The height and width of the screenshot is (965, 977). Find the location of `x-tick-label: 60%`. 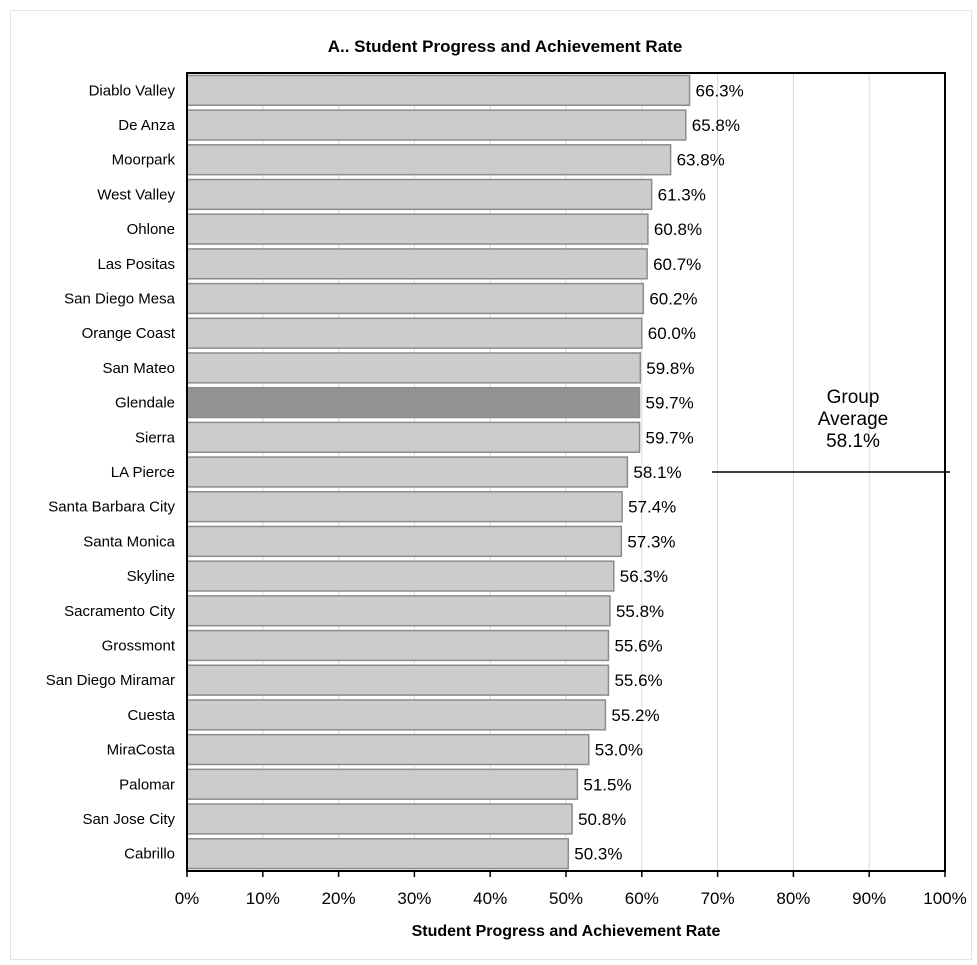

x-tick-label: 60% is located at coordinates (642, 898).